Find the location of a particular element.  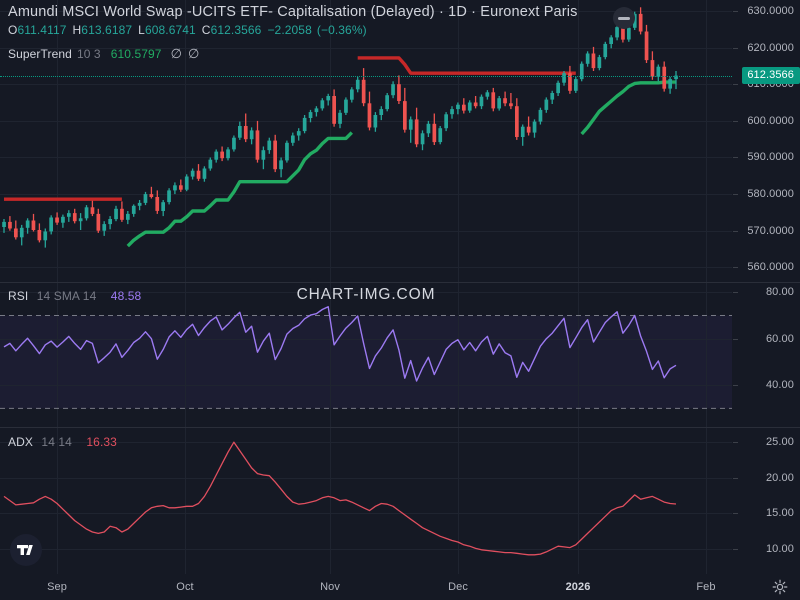

ohlc-open-value: 611.4117 is located at coordinates (42, 30).